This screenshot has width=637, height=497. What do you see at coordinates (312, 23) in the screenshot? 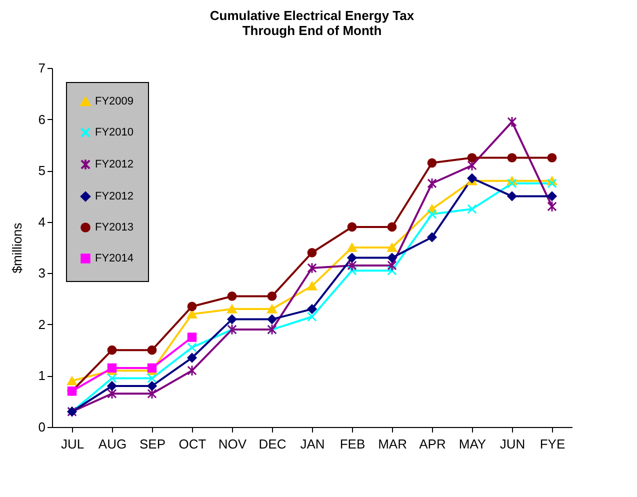
I see `chart-title: Cumulative Electrical Energy Tax Through End of Month` at bounding box center [312, 23].